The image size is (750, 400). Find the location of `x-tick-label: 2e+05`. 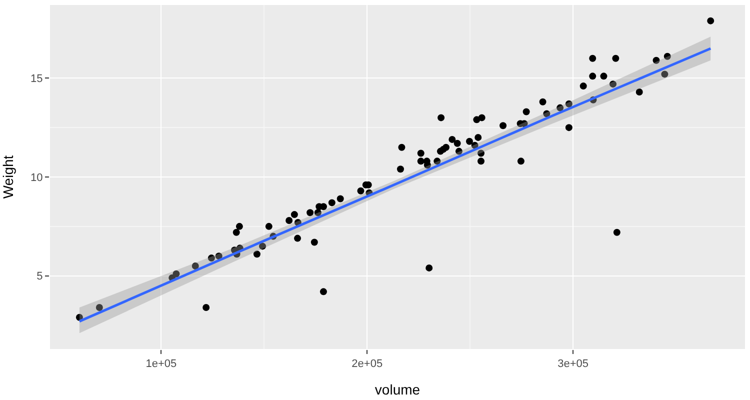

x-tick-label: 2e+05 is located at coordinates (367, 364).